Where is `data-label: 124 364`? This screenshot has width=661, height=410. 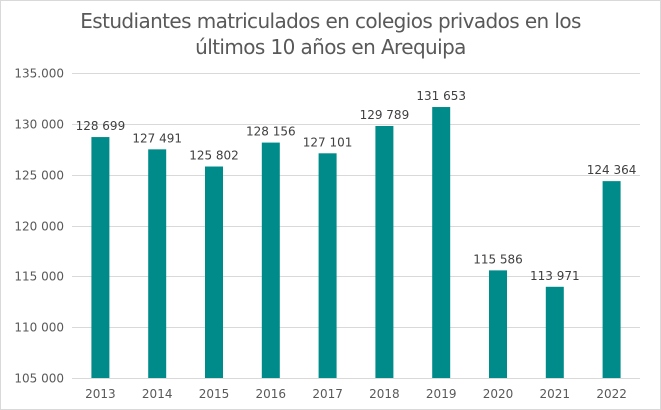 data-label: 124 364 is located at coordinates (612, 170).